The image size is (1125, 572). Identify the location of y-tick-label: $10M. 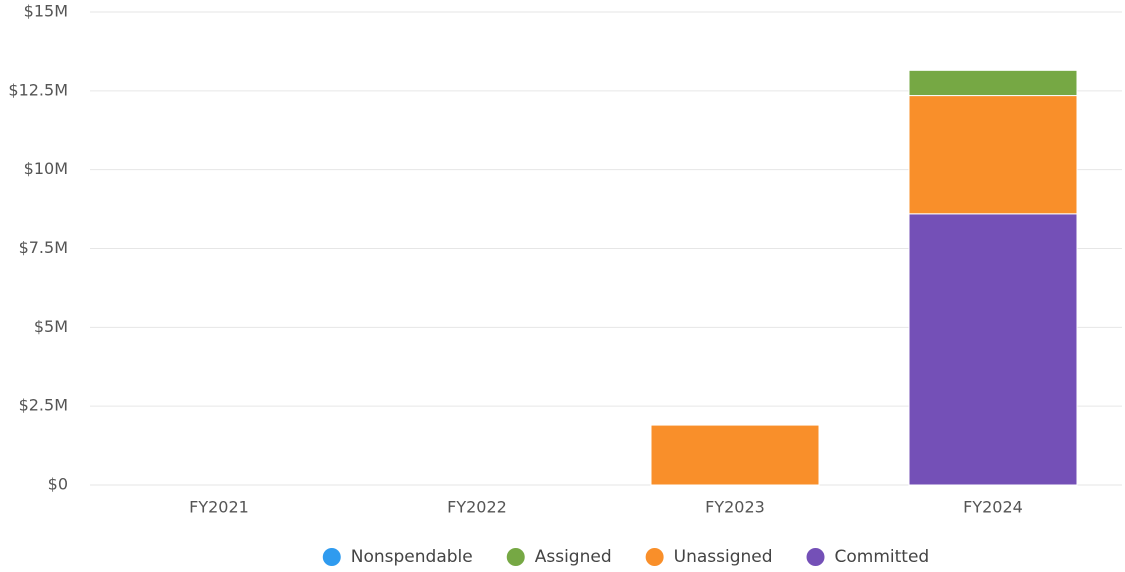
(46, 168).